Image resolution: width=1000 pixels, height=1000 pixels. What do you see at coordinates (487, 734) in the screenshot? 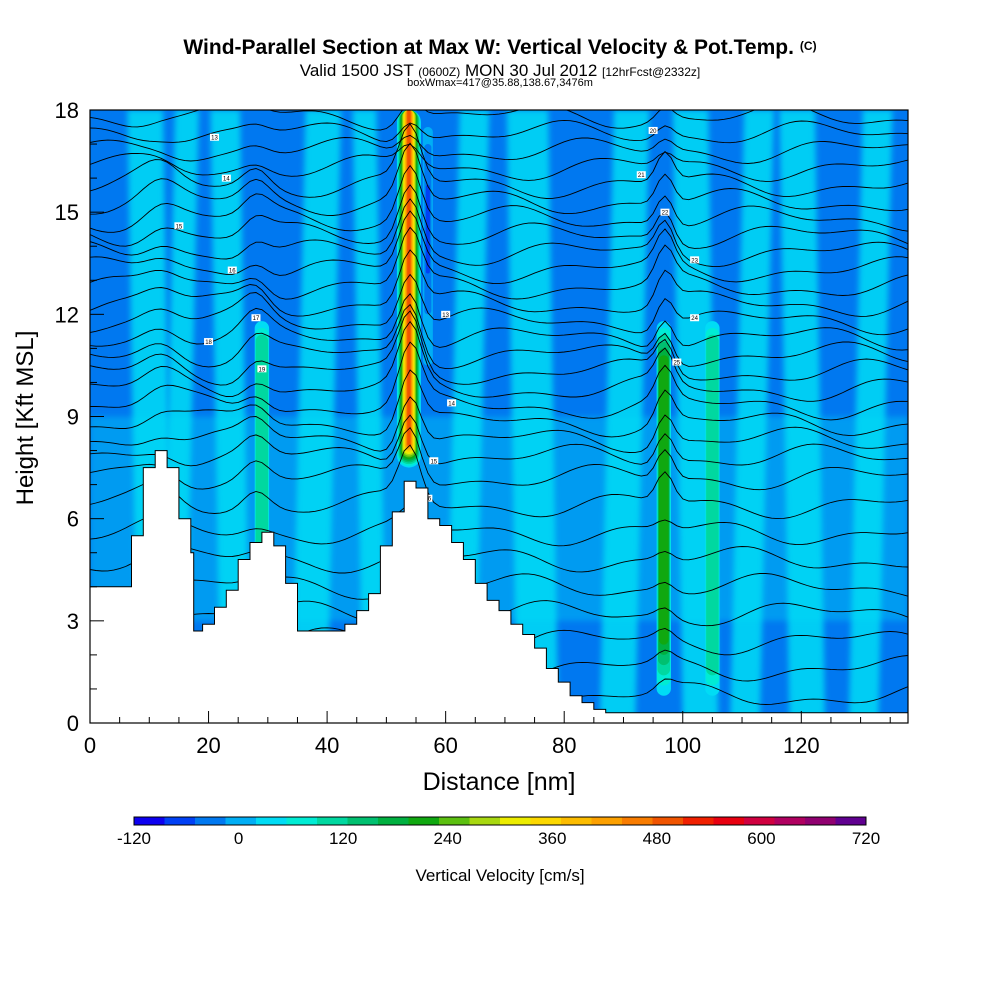
I see `x-axis: 0 20 40 60 80 100 120` at bounding box center [487, 734].